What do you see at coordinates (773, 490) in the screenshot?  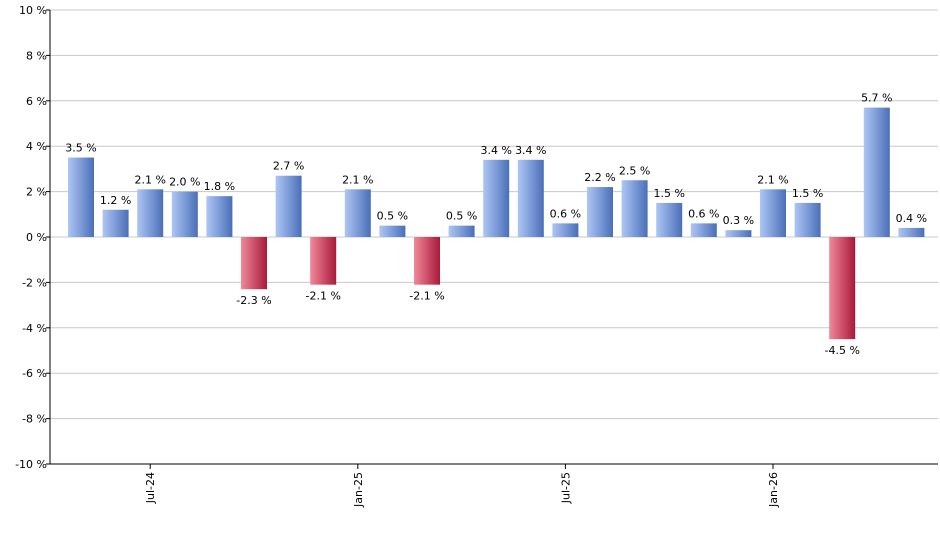 I see `x-tick-label: Jan-26` at bounding box center [773, 490].